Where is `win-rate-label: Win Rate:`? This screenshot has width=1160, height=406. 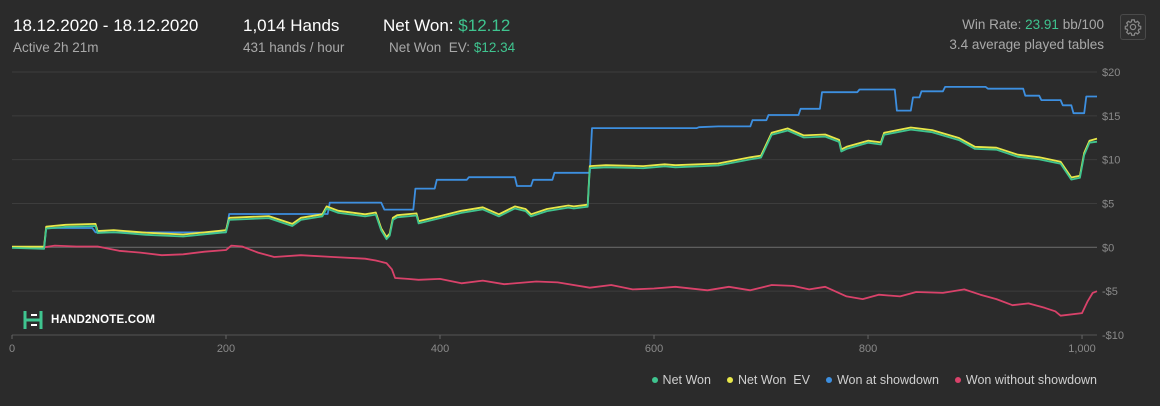 win-rate-label: Win Rate: is located at coordinates (992, 24).